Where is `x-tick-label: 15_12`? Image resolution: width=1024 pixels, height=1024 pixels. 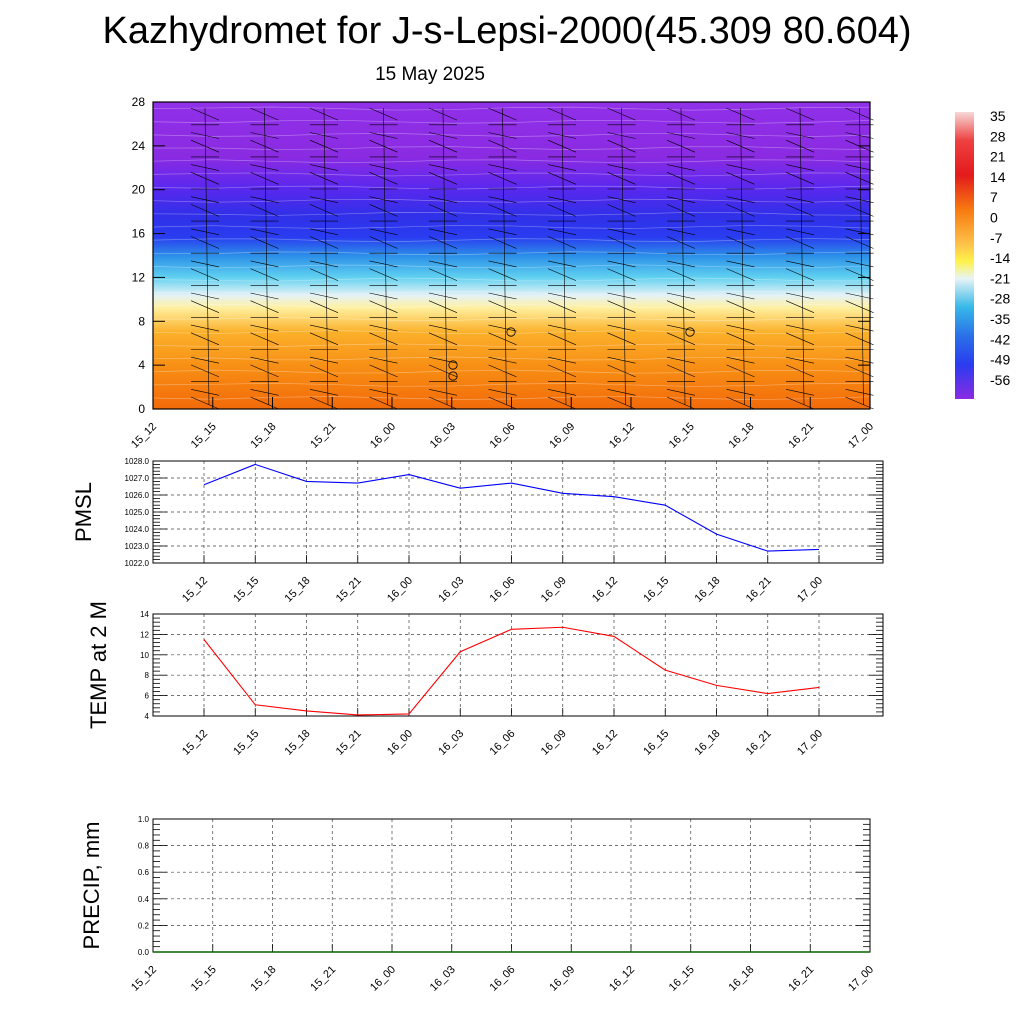 x-tick-label: 15_12 is located at coordinates (195, 590).